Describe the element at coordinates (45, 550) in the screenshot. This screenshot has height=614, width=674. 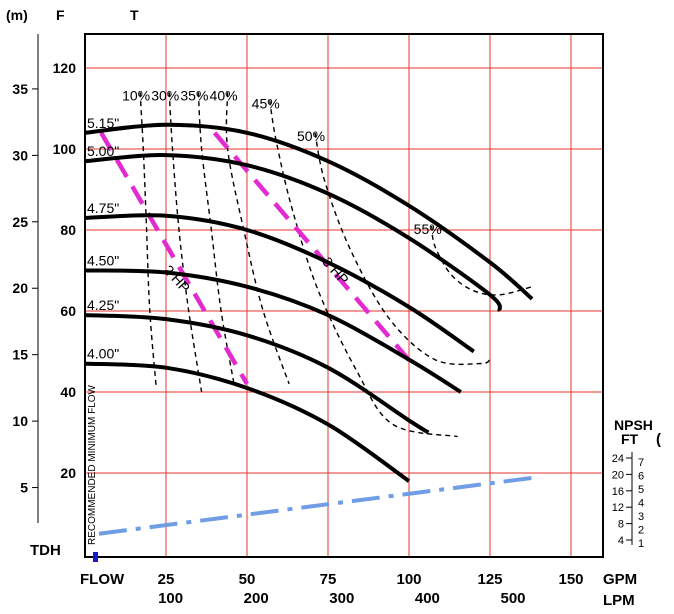
I see `tdh-label: TDH` at that location.